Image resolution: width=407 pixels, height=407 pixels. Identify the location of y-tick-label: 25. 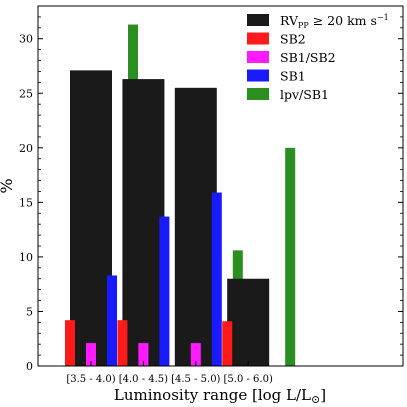
(26, 93).